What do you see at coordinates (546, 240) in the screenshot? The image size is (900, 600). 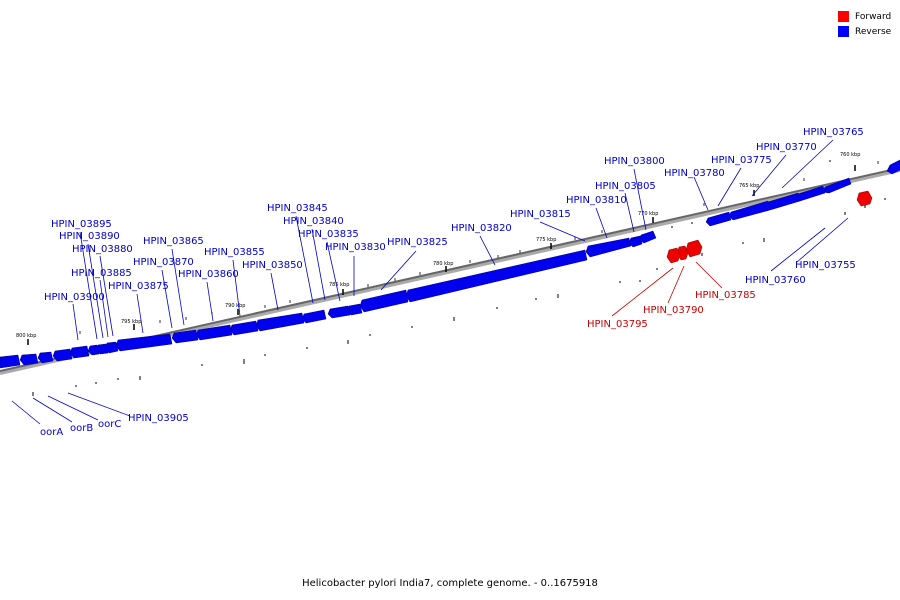 I see `tick-label: 775 kbp` at bounding box center [546, 240].